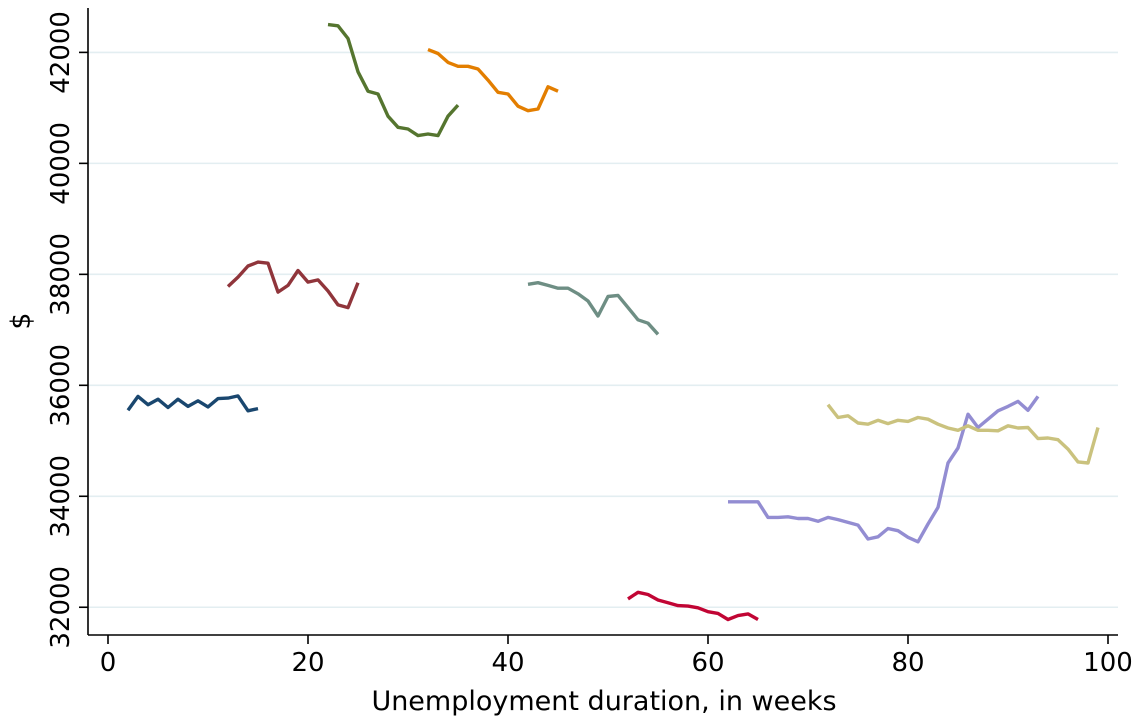 This screenshot has width=1138, height=721. What do you see at coordinates (1108, 663) in the screenshot?
I see `x-tick-label-100: 100` at bounding box center [1108, 663].